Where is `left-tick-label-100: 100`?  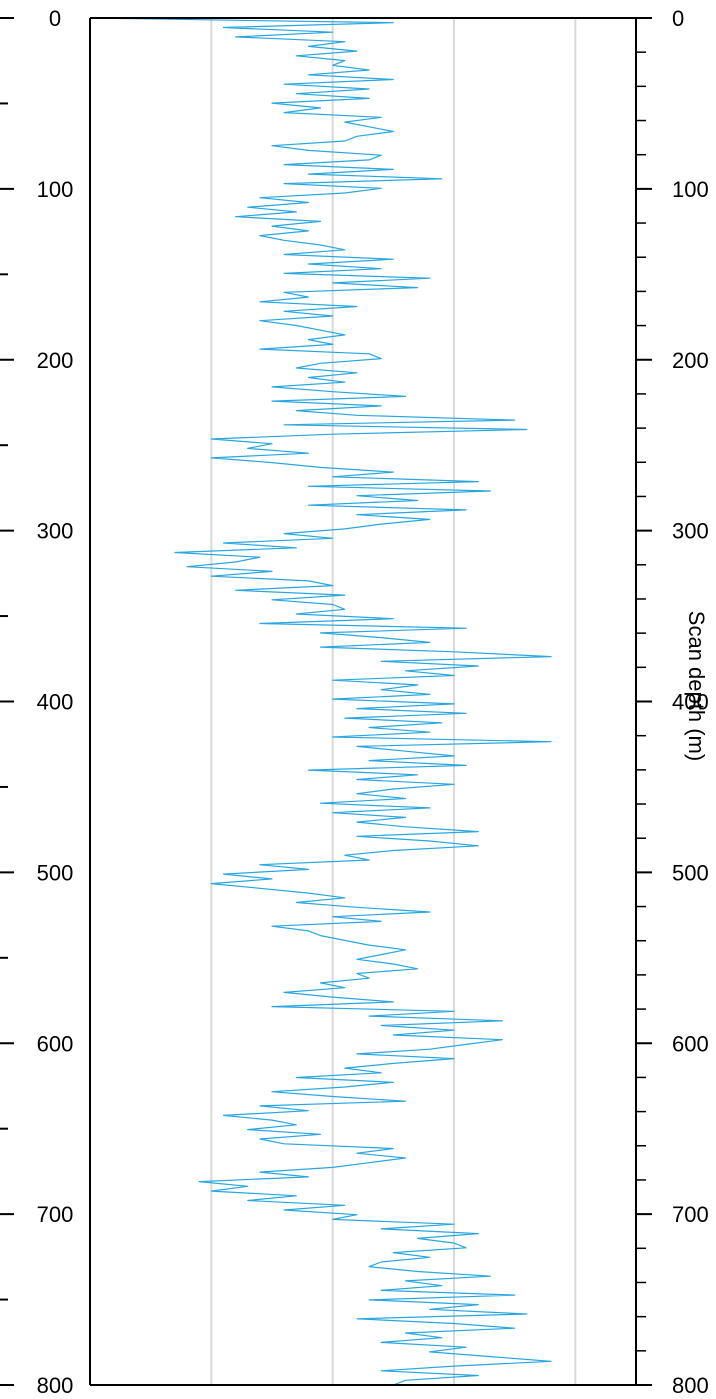 left-tick-label-100: 100 is located at coordinates (55, 189).